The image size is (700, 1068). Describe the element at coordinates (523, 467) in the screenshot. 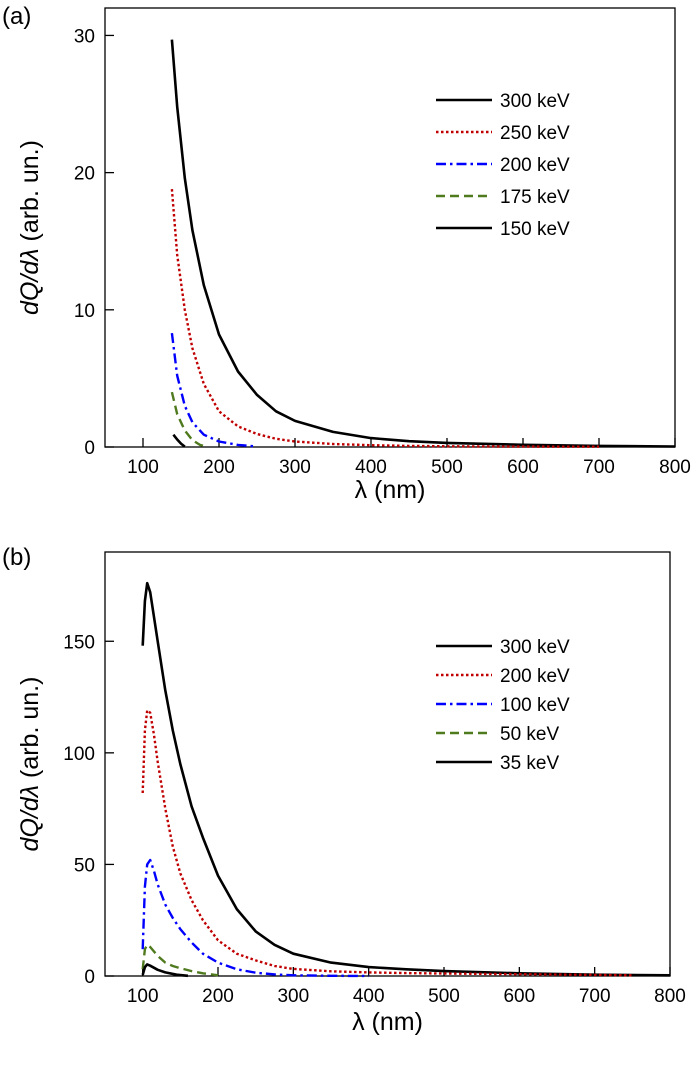

I see `x-tick-label-a: 600` at that location.